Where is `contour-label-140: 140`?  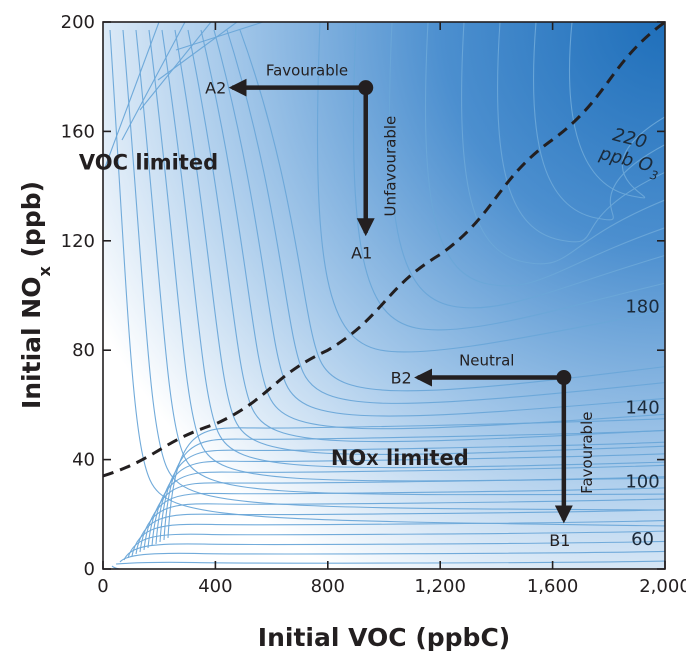 contour-label-140: 140 is located at coordinates (642, 408).